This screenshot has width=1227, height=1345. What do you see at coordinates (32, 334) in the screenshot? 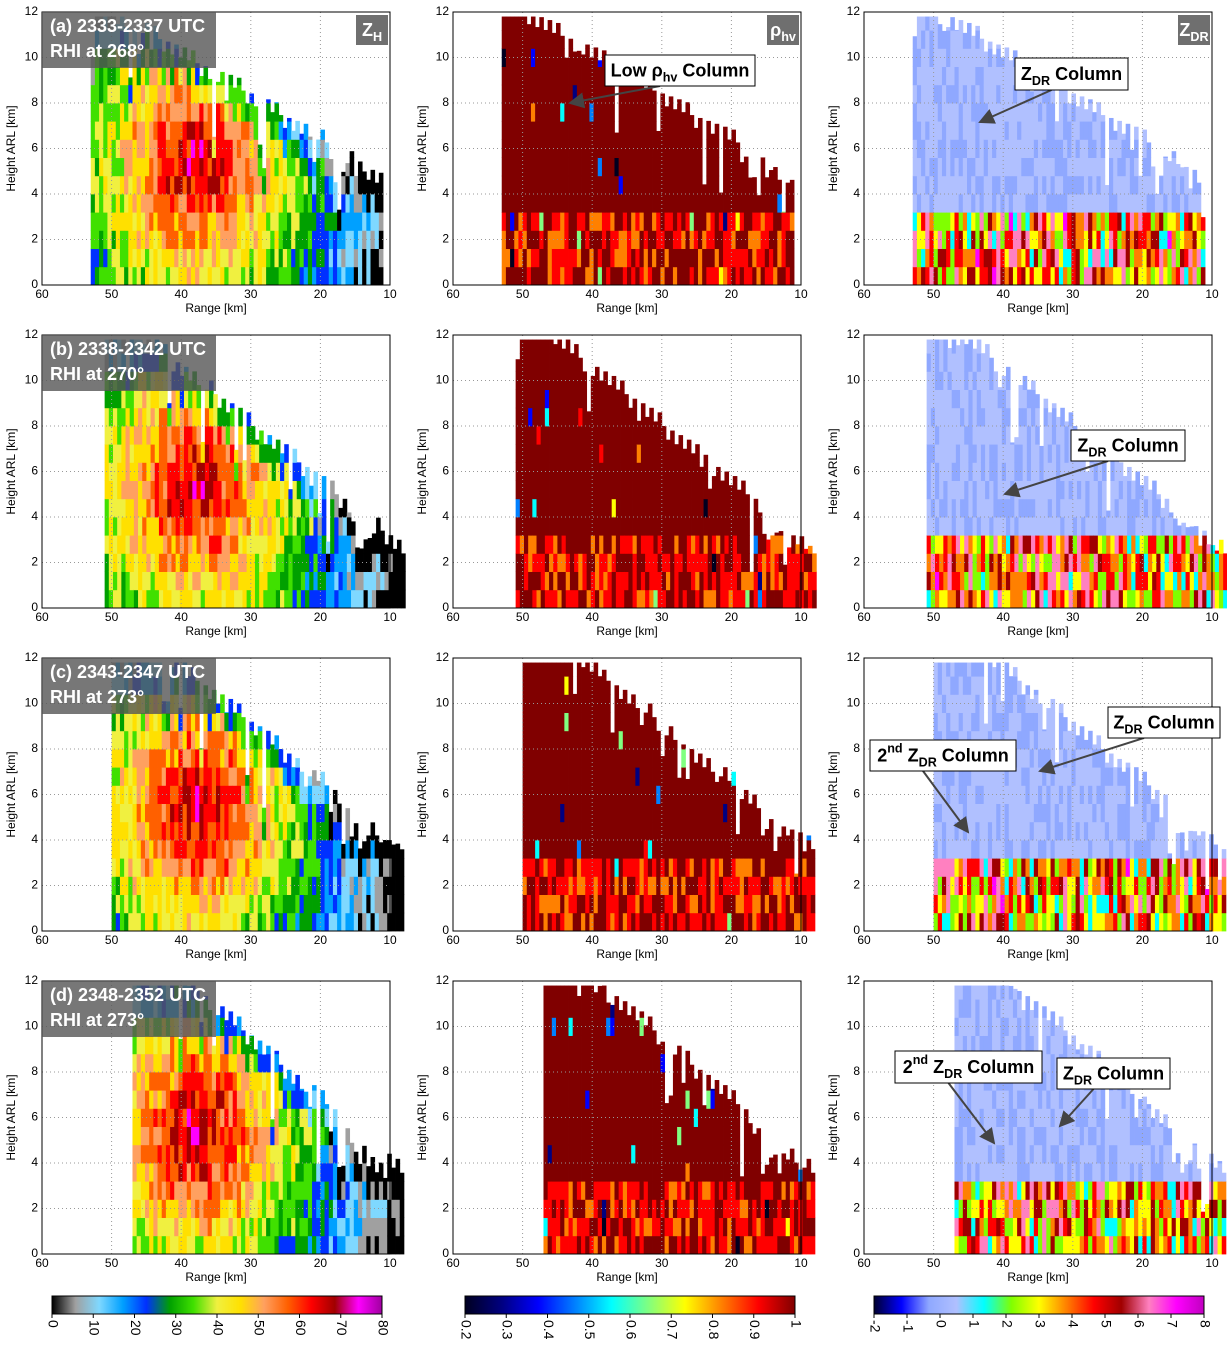
I see `y-tick-label: 12` at bounding box center [32, 334].